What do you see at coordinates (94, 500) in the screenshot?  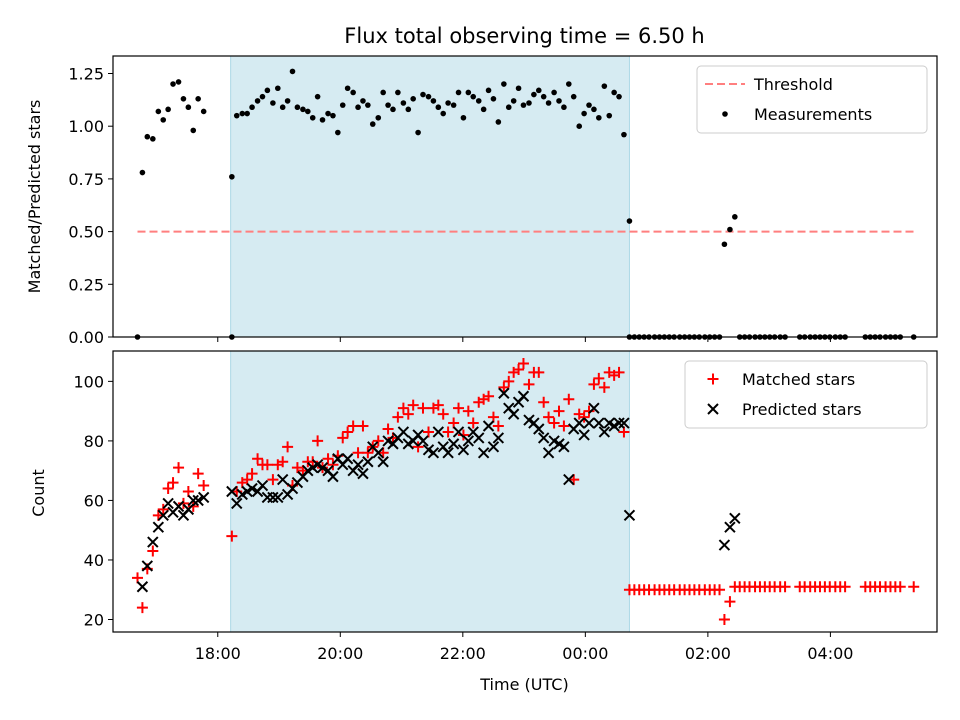 I see `y-tick-label: 60` at bounding box center [94, 500].